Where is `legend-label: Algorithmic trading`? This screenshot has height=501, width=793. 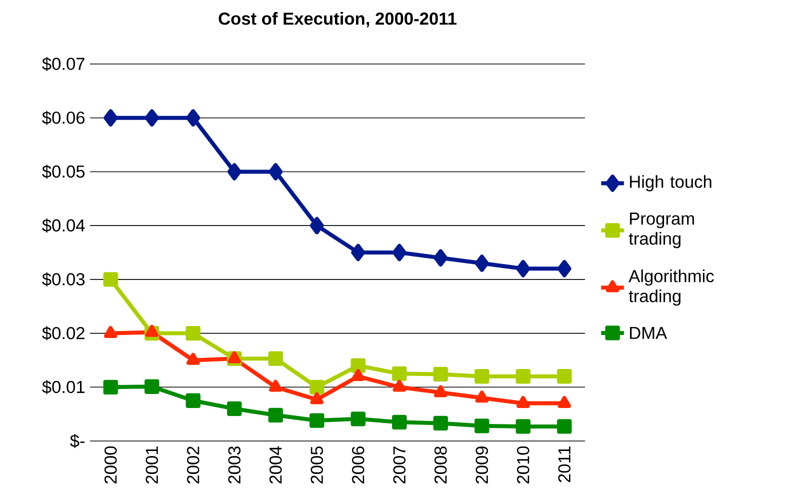
legend-label: Algorithmic trading is located at coordinates (671, 288).